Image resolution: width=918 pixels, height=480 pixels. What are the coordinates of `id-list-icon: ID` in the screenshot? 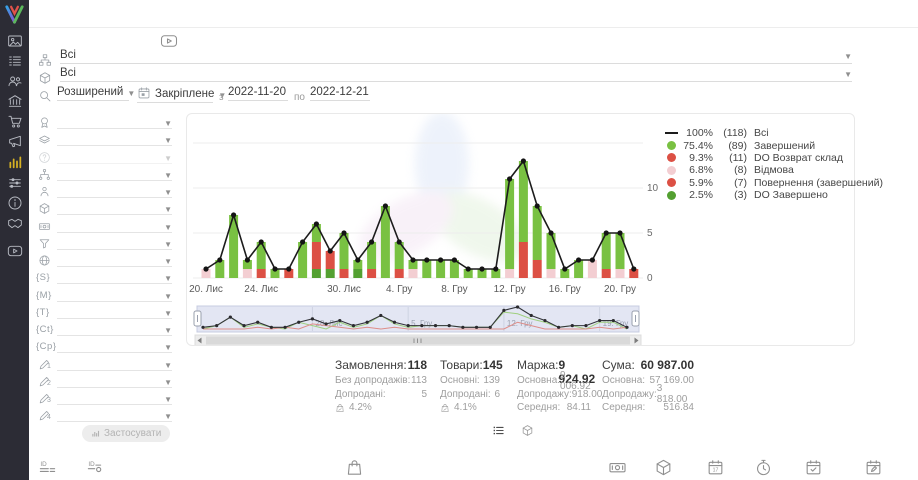 It's located at (47, 467).